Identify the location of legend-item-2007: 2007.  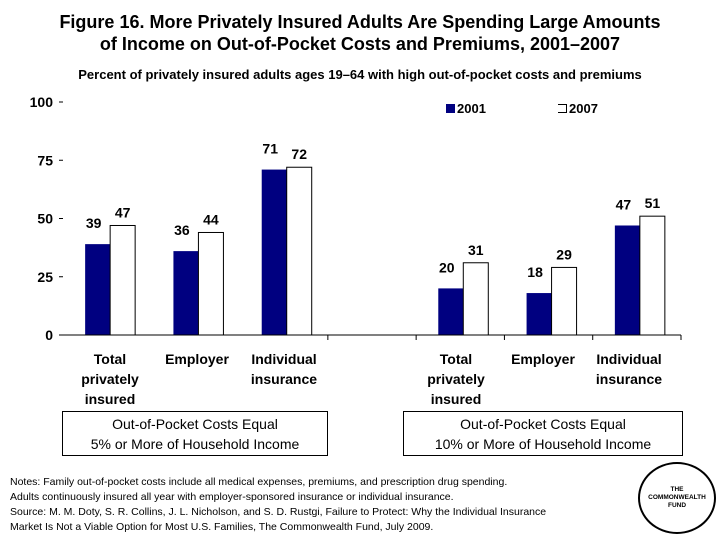
(578, 108).